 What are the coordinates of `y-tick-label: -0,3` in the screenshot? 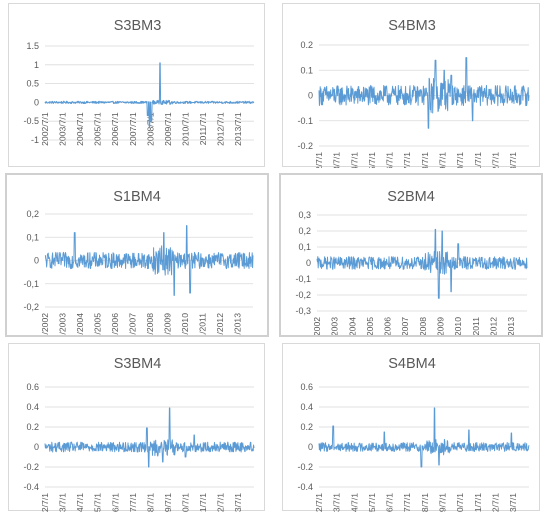 It's located at (303, 311).